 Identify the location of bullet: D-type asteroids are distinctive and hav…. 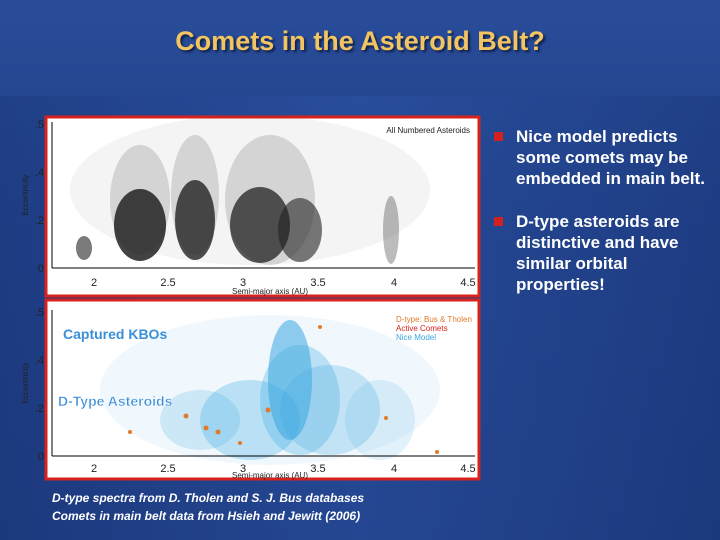
(603, 253).